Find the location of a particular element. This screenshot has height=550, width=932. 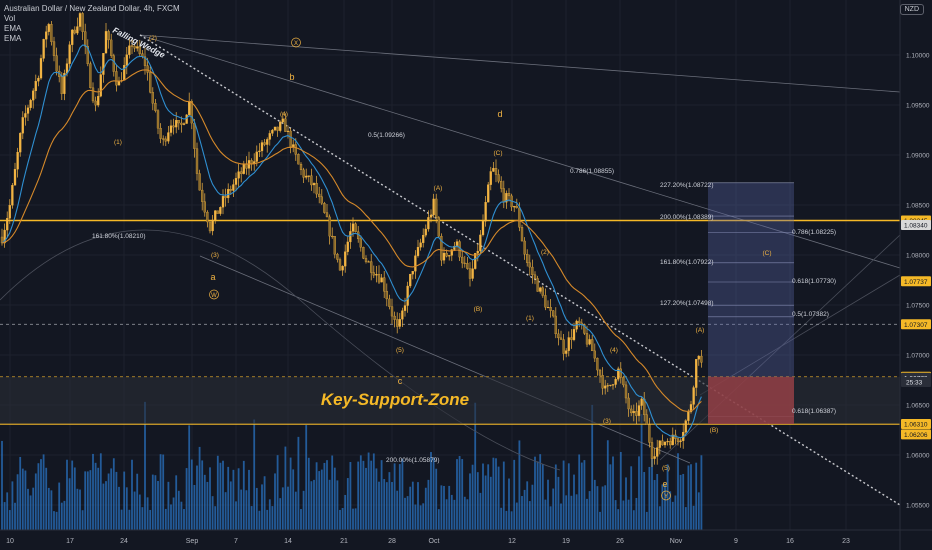

currency-badge: NZD is located at coordinates (911, 9).